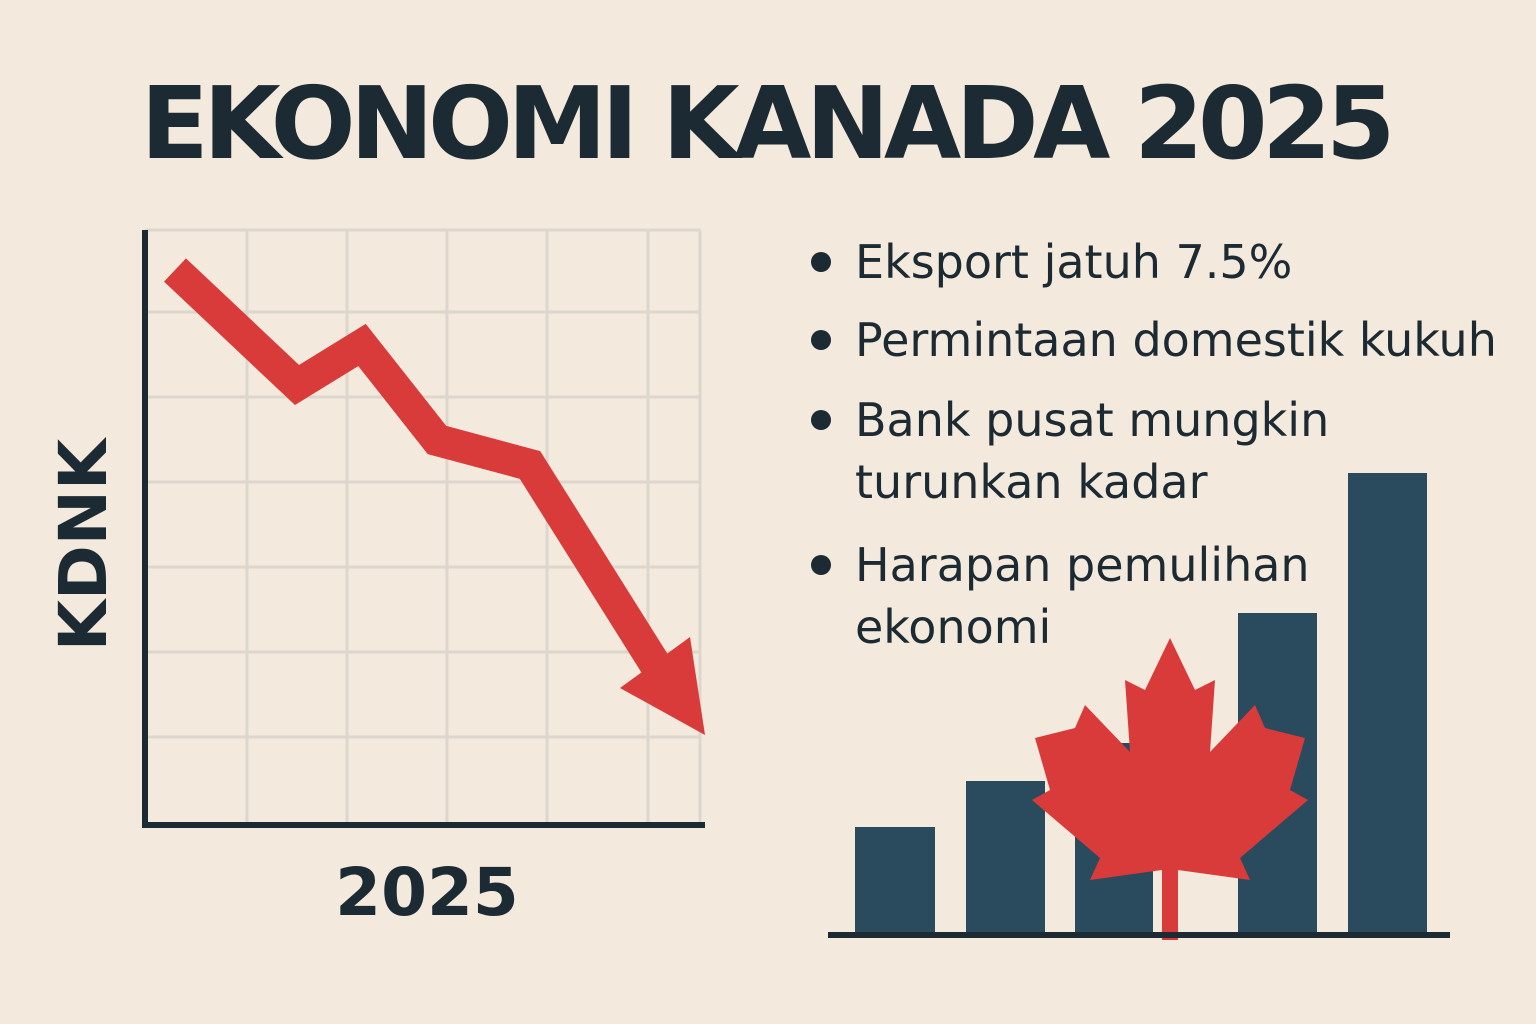  Describe the element at coordinates (1092, 420) in the screenshot. I see `bullet-text: Bank pusat mungkin` at that location.